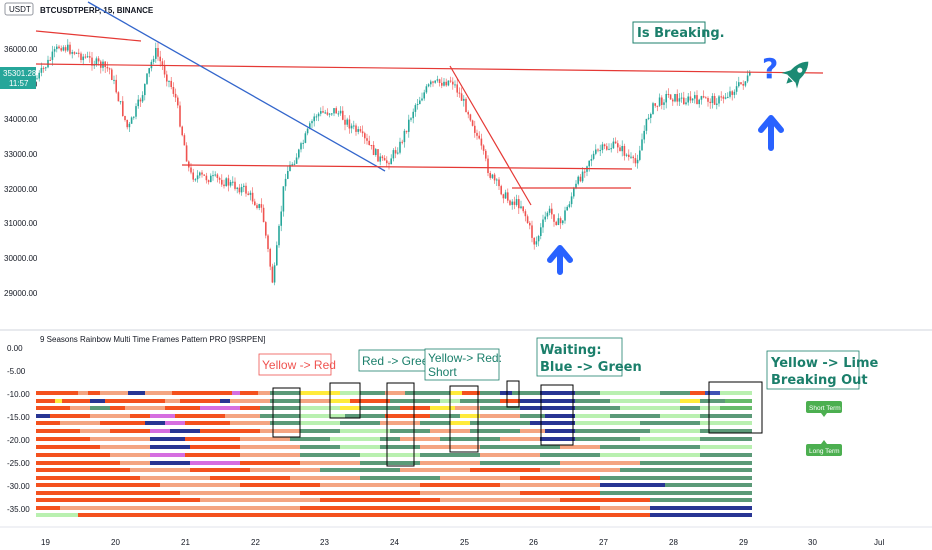 The image size is (932, 550). Describe the element at coordinates (824, 451) in the screenshot. I see `svg-text: Long Term` at that location.